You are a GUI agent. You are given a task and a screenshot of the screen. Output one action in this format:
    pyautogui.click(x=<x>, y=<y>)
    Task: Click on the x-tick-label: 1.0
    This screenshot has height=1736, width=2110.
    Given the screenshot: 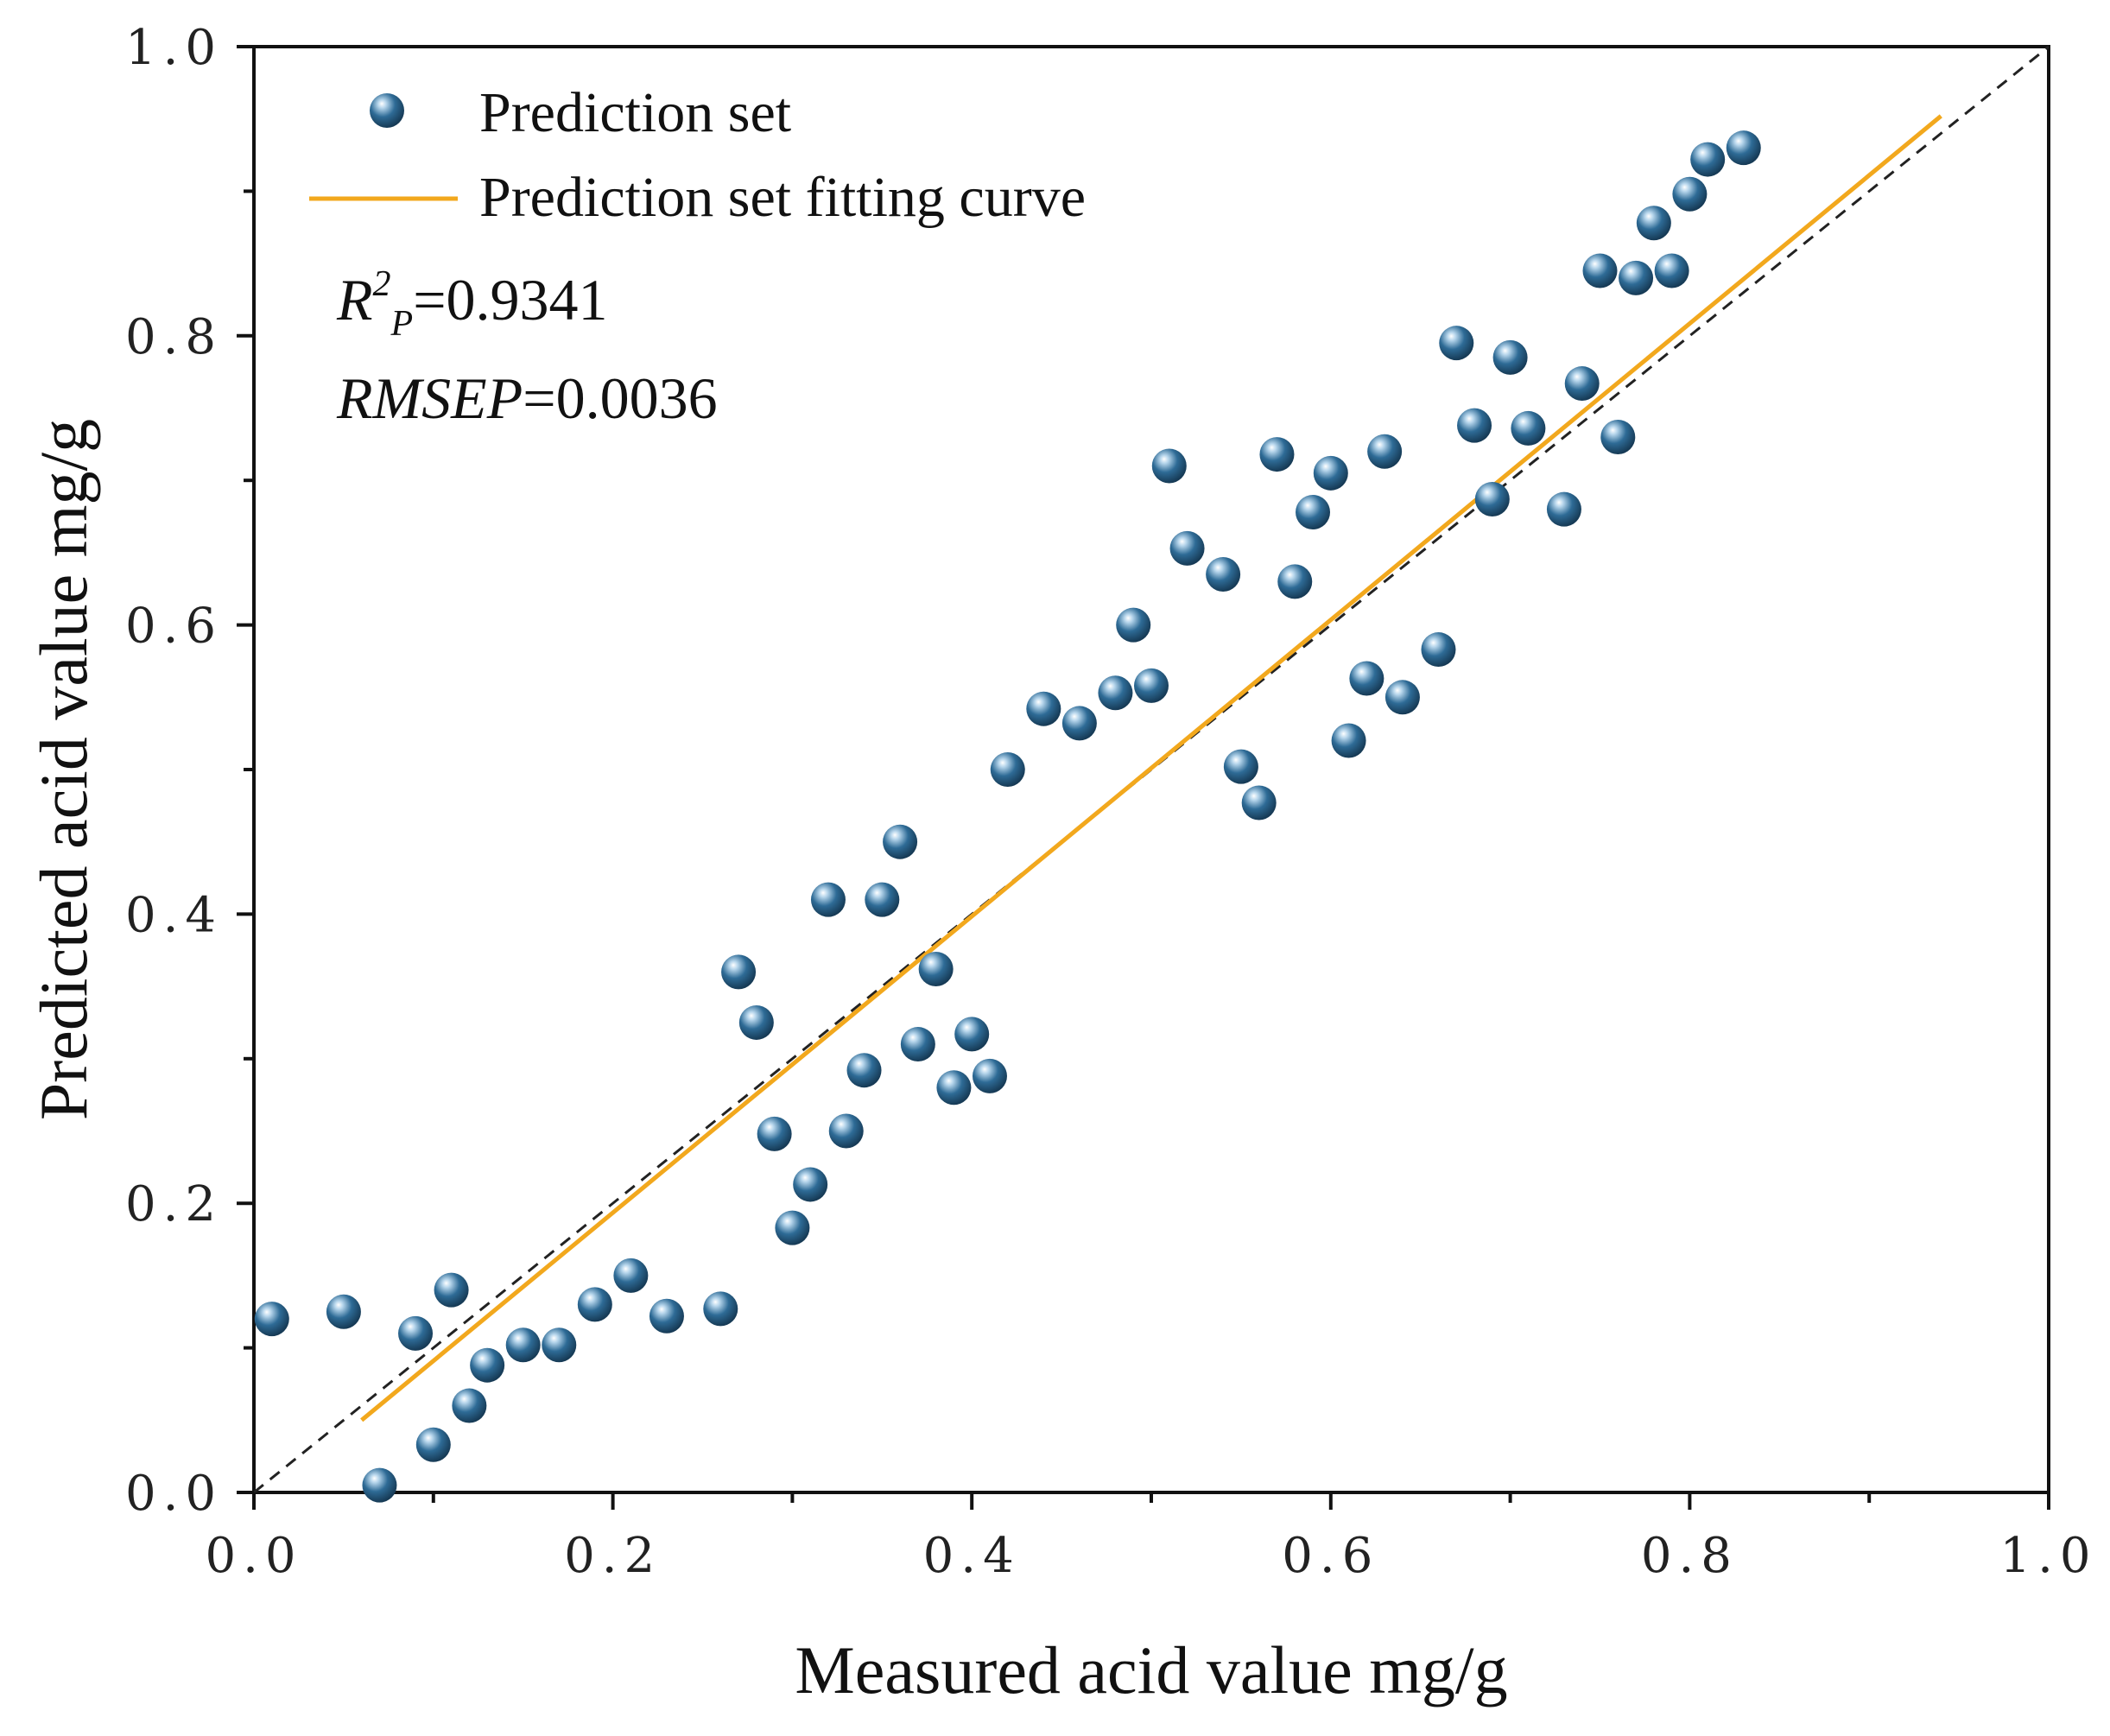 What is the action you would take?
    pyautogui.click(x=2048, y=1556)
    